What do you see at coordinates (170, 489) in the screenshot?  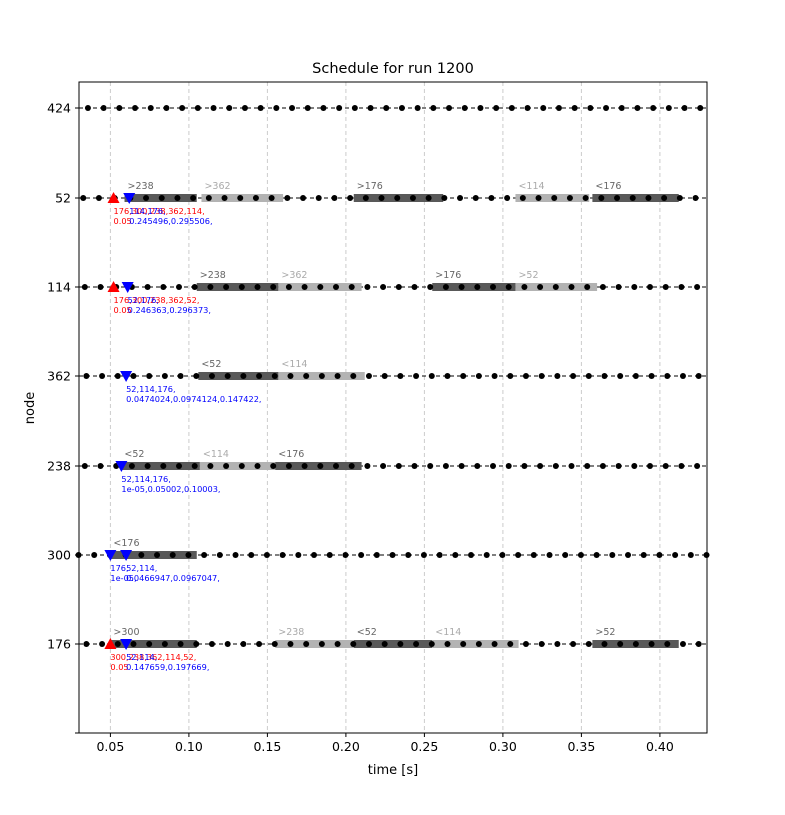 I see `annotation-text: 1e-05,0.05002,0.10003,` at bounding box center [170, 489].